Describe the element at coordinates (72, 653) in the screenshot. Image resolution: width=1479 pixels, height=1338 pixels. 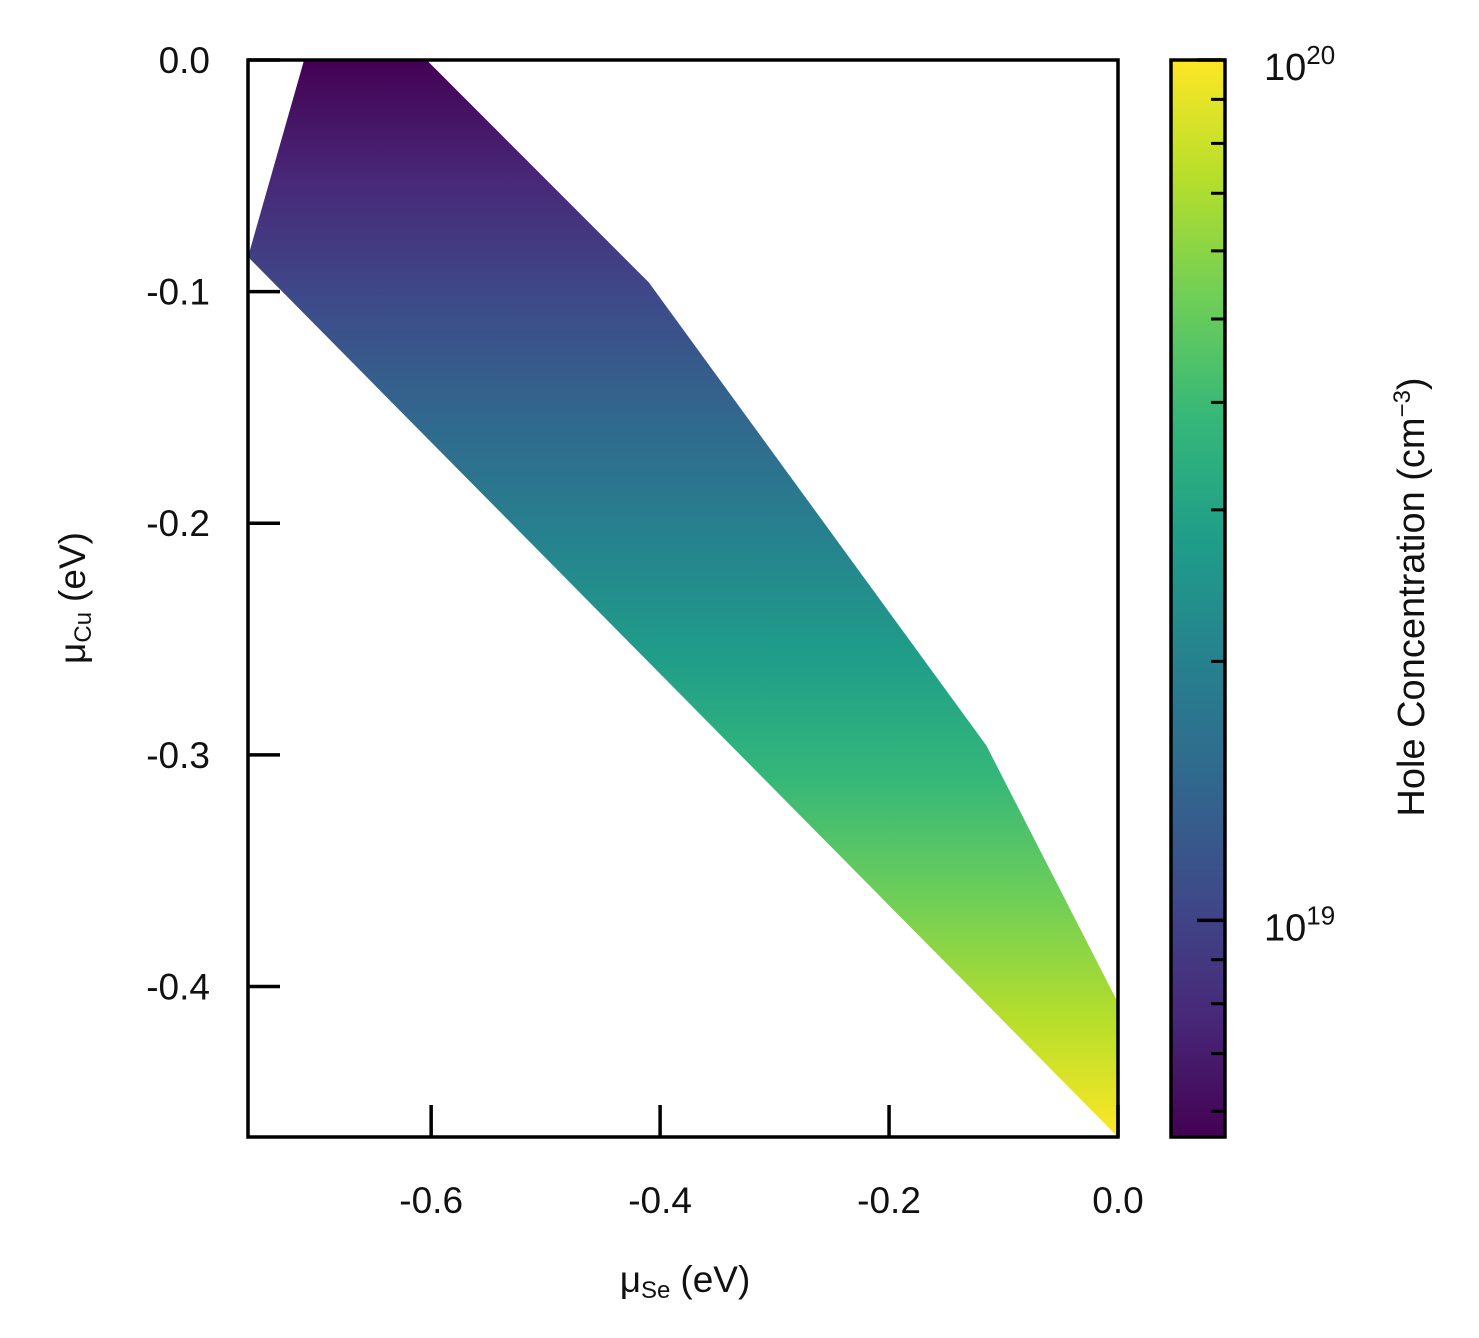
I see `y-axis-label-symbol: μ` at that location.